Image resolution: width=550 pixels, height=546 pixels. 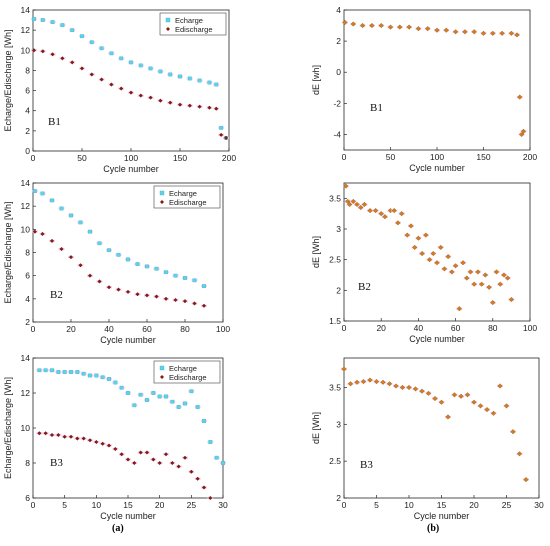 I want to click on x-tick-label: 30, so click(x=539, y=505).